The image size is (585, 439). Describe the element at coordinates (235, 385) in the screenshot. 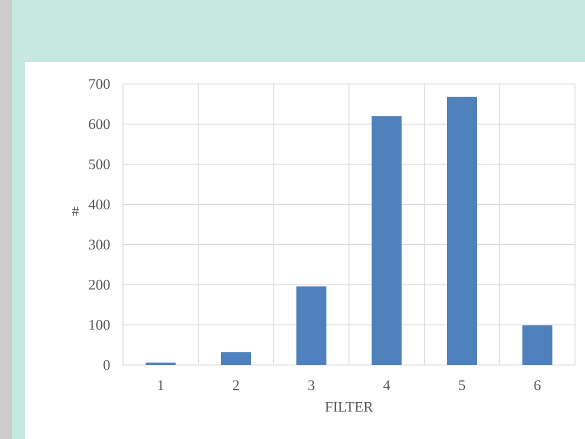

I see `x-tick-label: 2` at that location.